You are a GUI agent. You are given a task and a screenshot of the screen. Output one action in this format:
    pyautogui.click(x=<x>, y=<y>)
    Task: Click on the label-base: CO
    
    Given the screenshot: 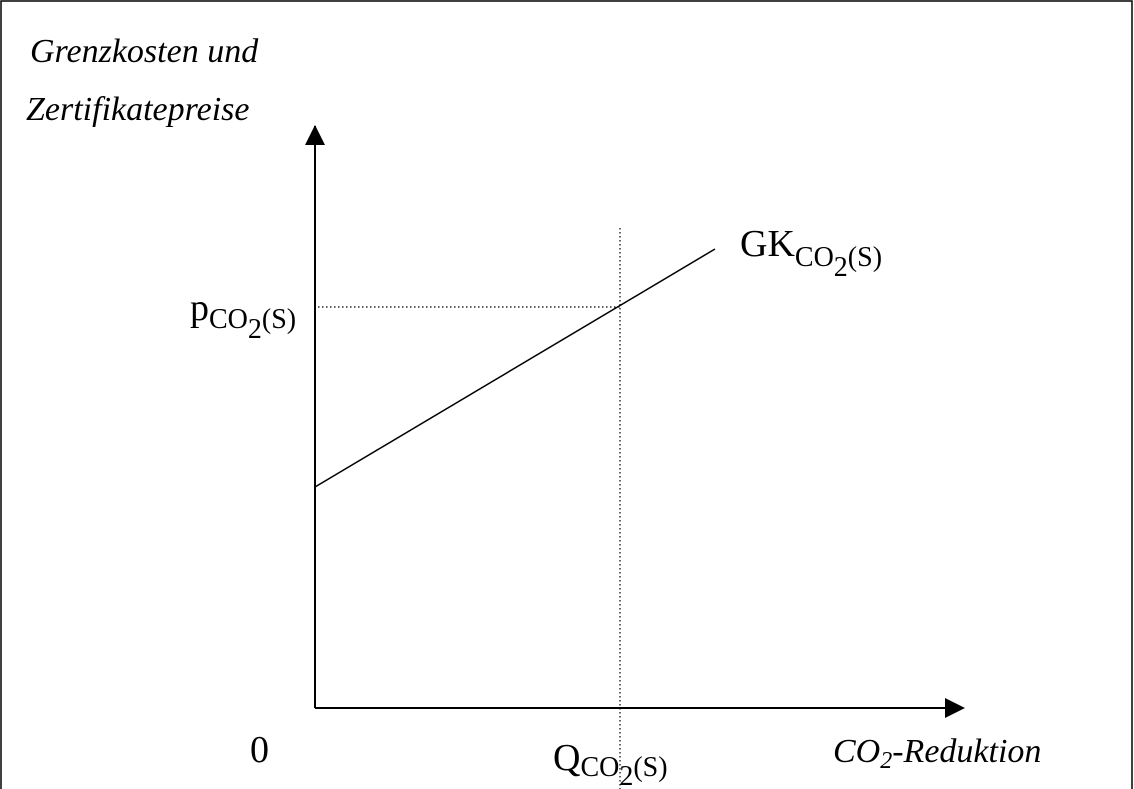 What is the action you would take?
    pyautogui.click(x=856, y=751)
    